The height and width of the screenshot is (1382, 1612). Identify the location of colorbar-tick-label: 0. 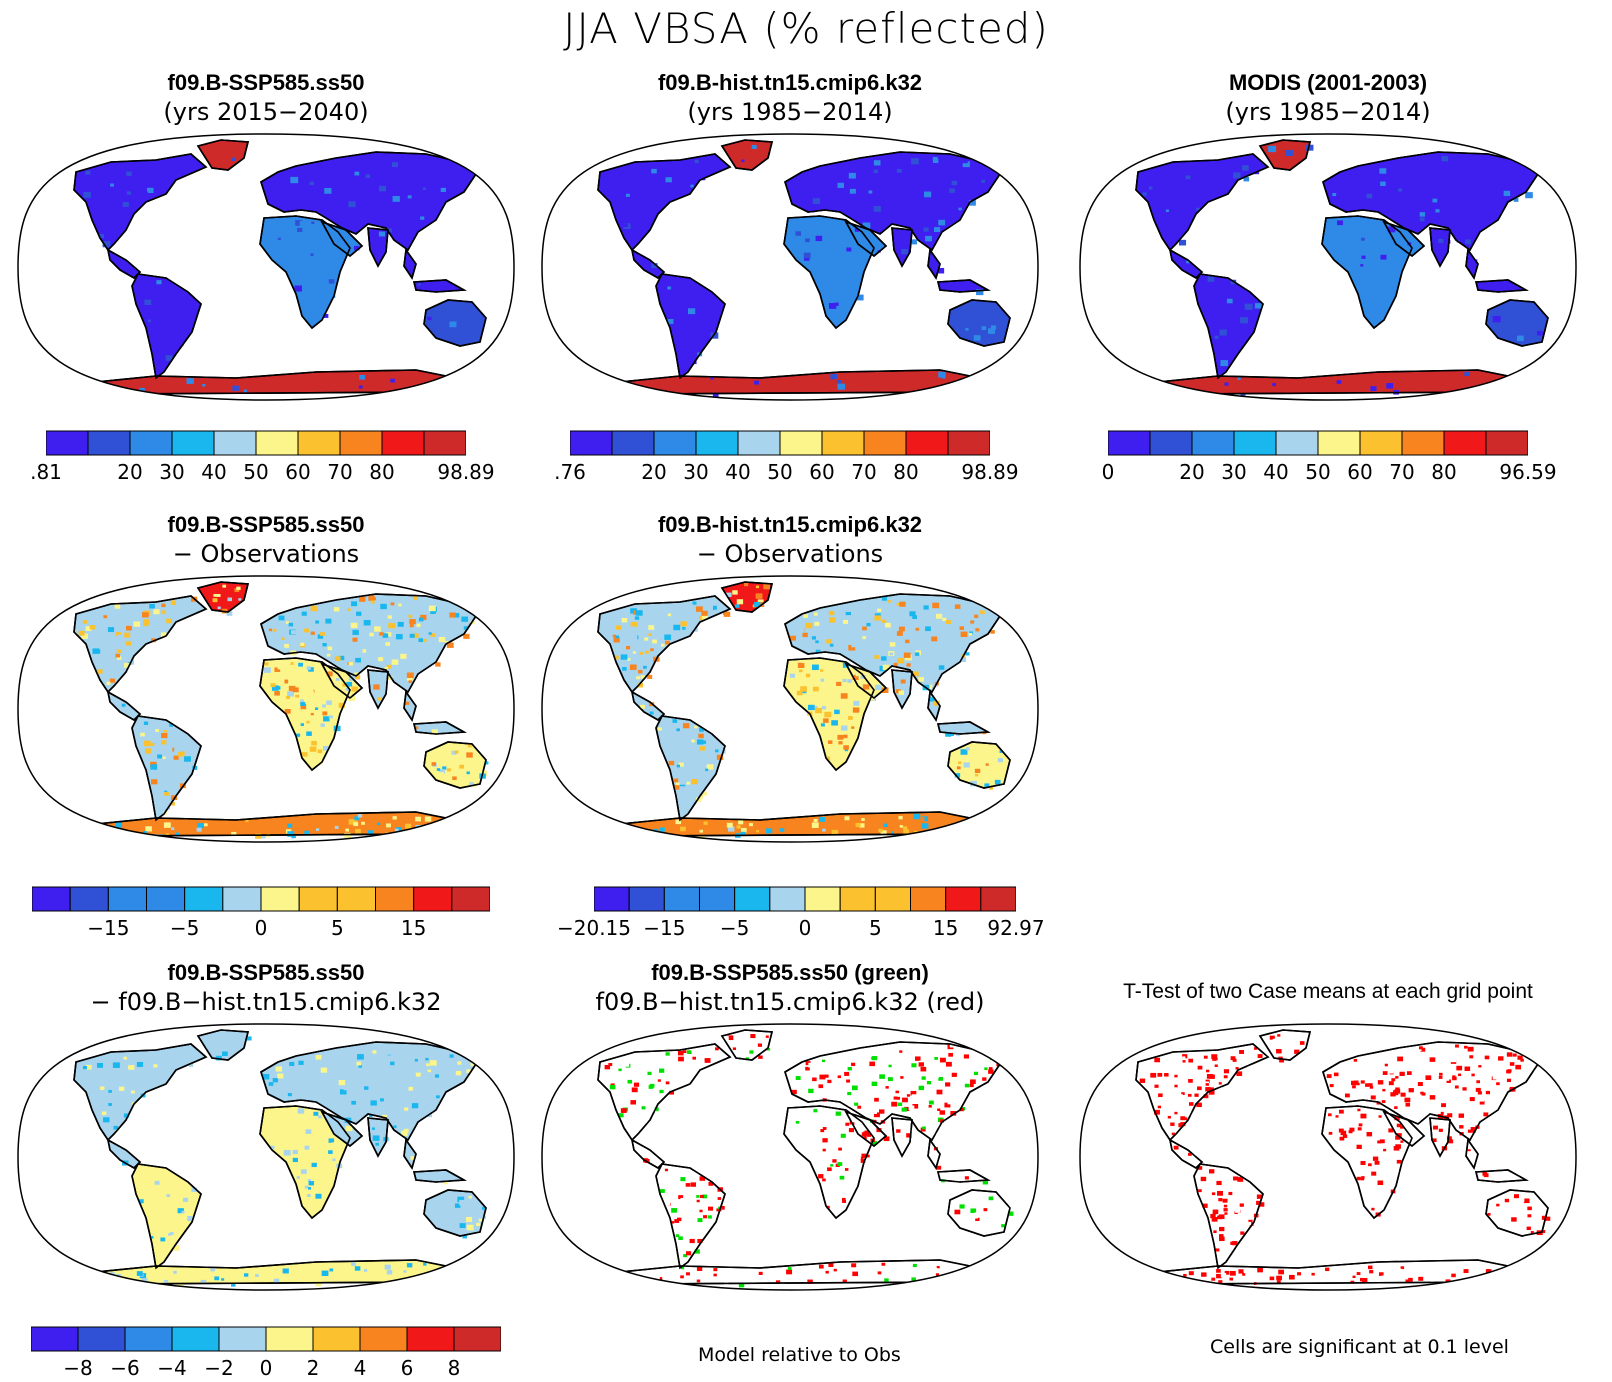
(1108, 472).